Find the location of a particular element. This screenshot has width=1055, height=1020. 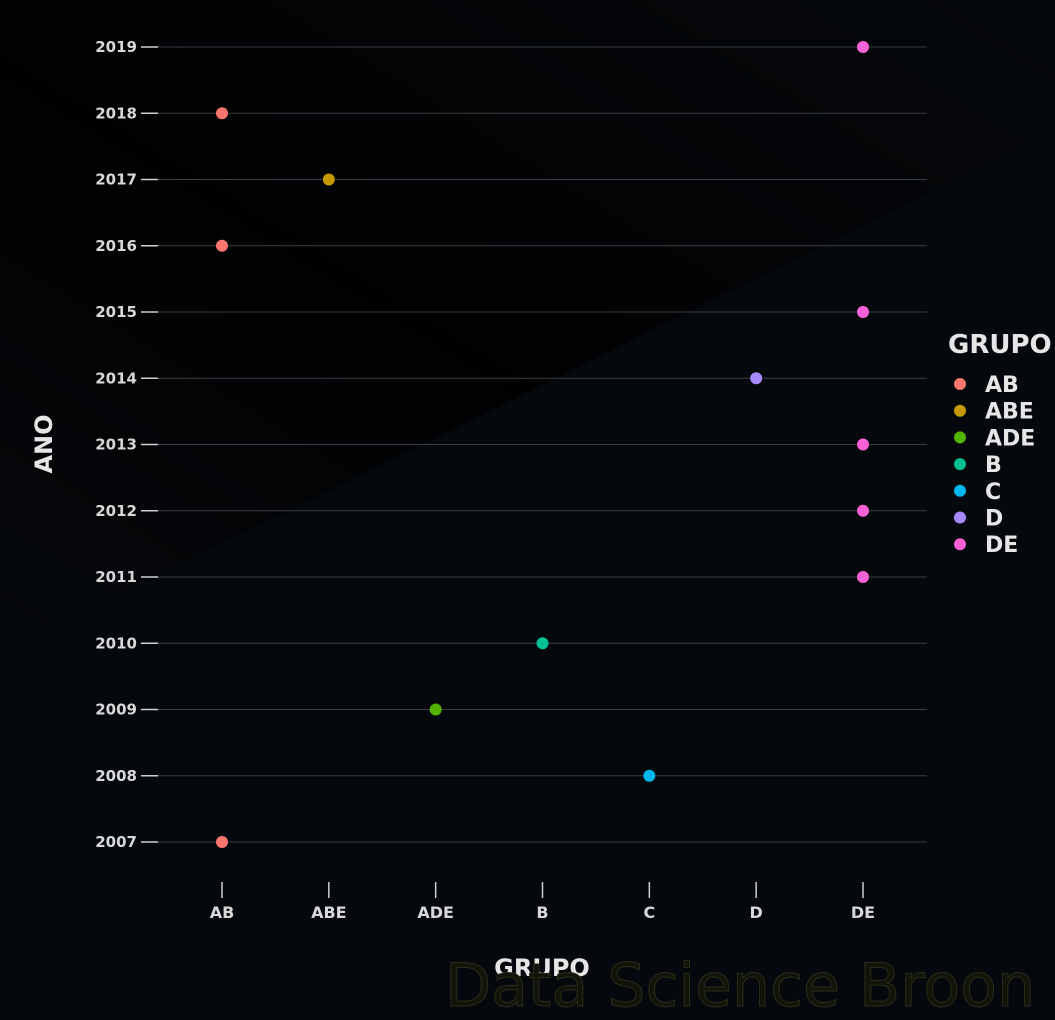

y-tick-label: 2017 is located at coordinates (116, 180).